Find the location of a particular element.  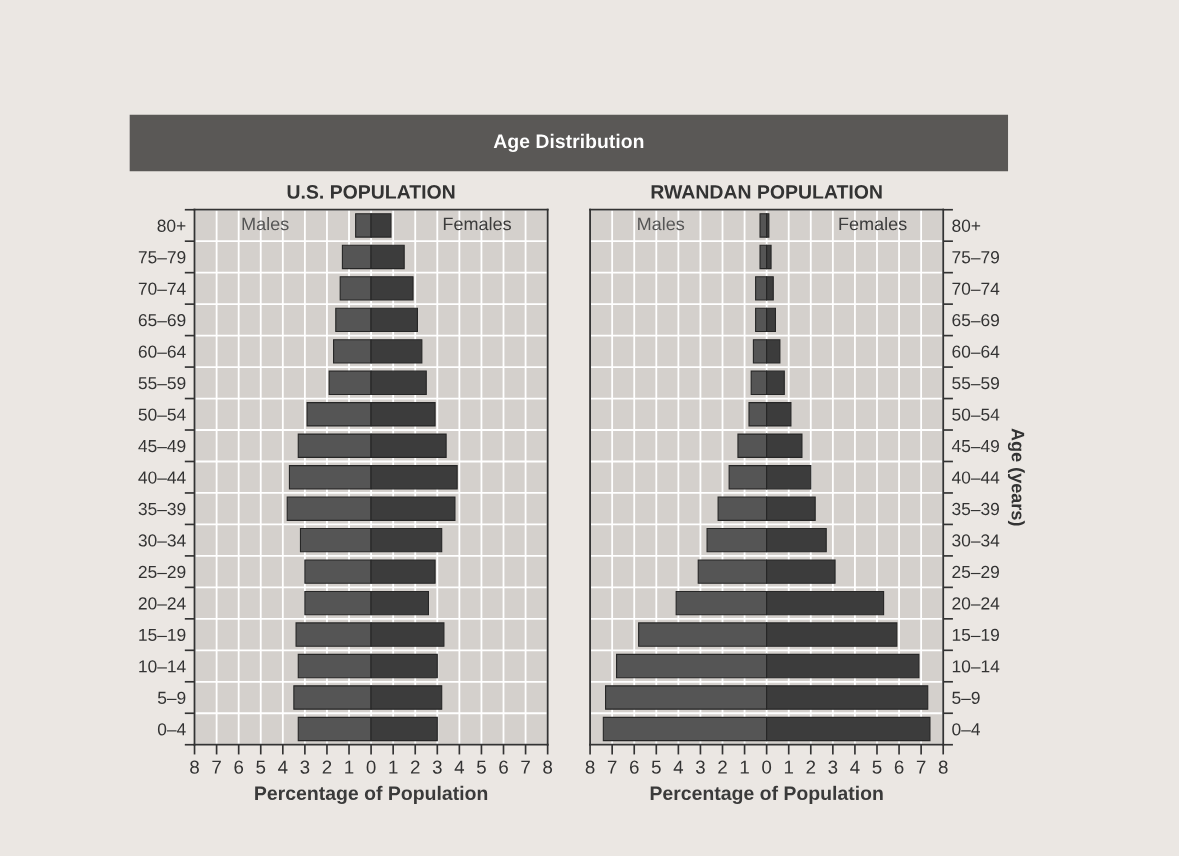

chart-subtitle: RWANDAN POPULATION is located at coordinates (766, 192).